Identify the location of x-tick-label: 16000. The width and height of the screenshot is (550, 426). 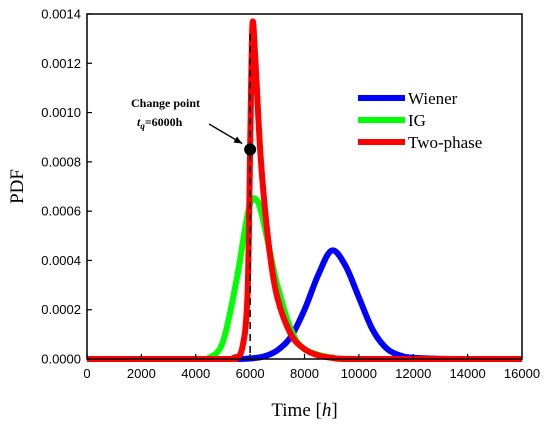
(522, 373).